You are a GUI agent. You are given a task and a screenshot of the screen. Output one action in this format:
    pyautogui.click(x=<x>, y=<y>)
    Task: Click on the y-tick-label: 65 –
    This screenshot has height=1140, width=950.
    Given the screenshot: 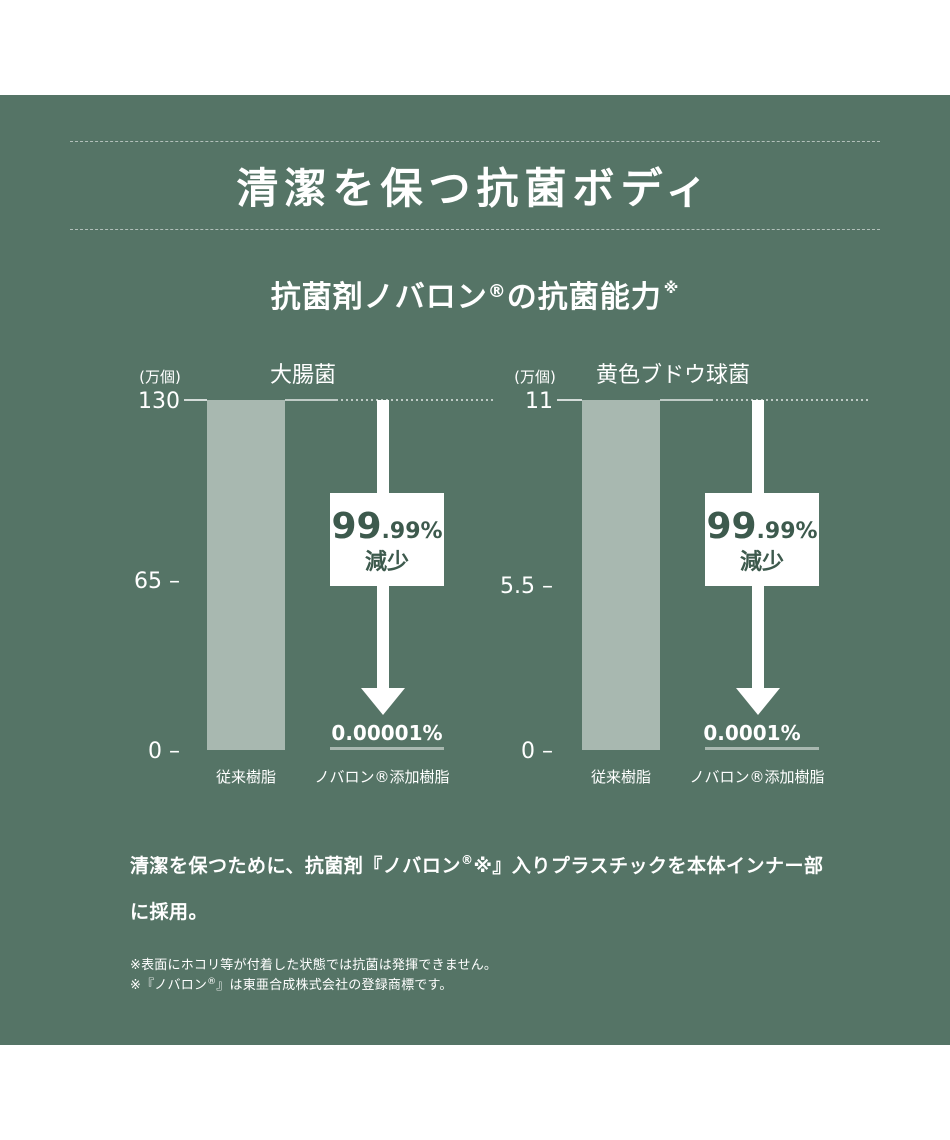 What is the action you would take?
    pyautogui.click(x=157, y=581)
    